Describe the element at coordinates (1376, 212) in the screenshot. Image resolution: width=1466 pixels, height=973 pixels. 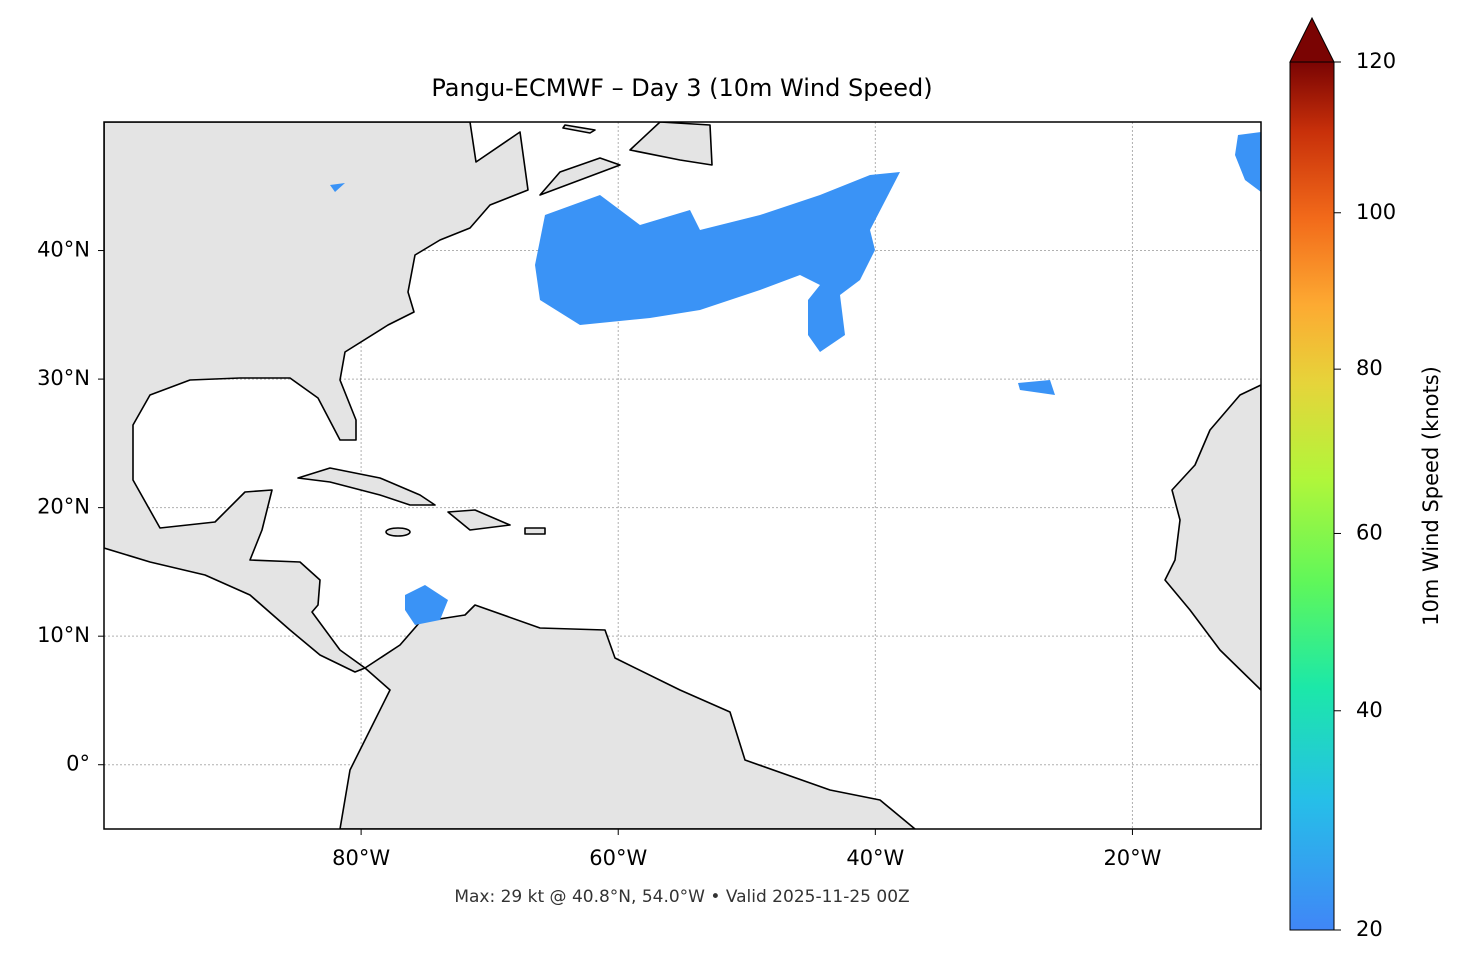
I see `colorbar-tick-label: 100` at that location.